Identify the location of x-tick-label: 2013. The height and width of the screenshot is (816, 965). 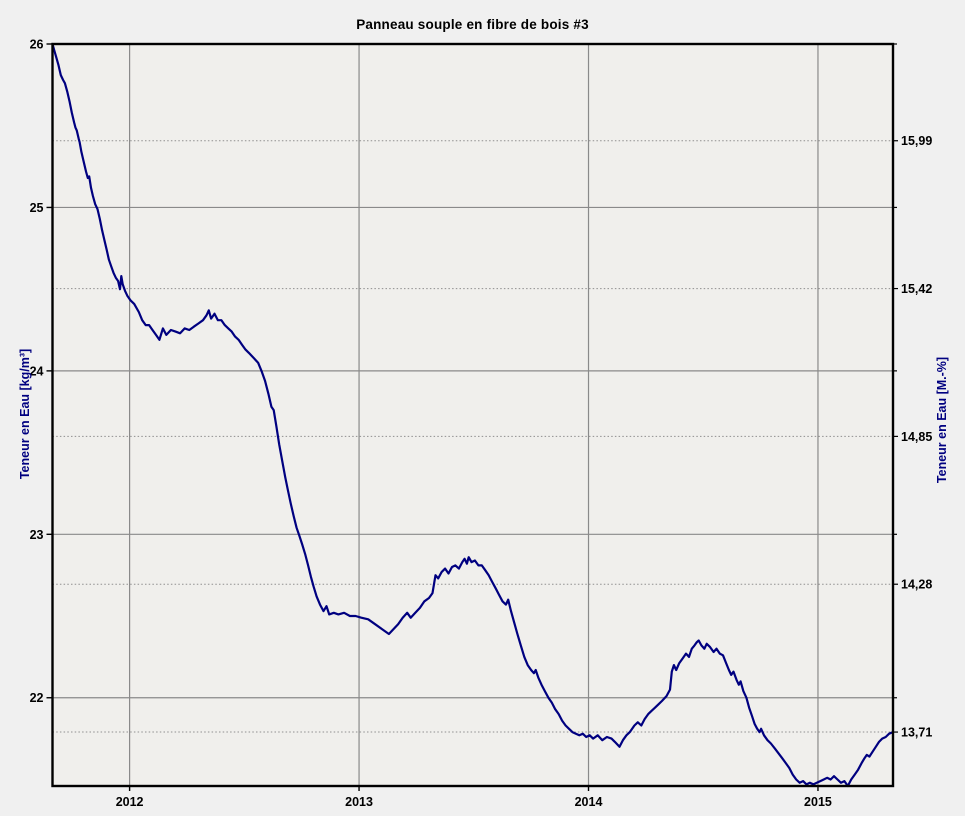
(359, 802).